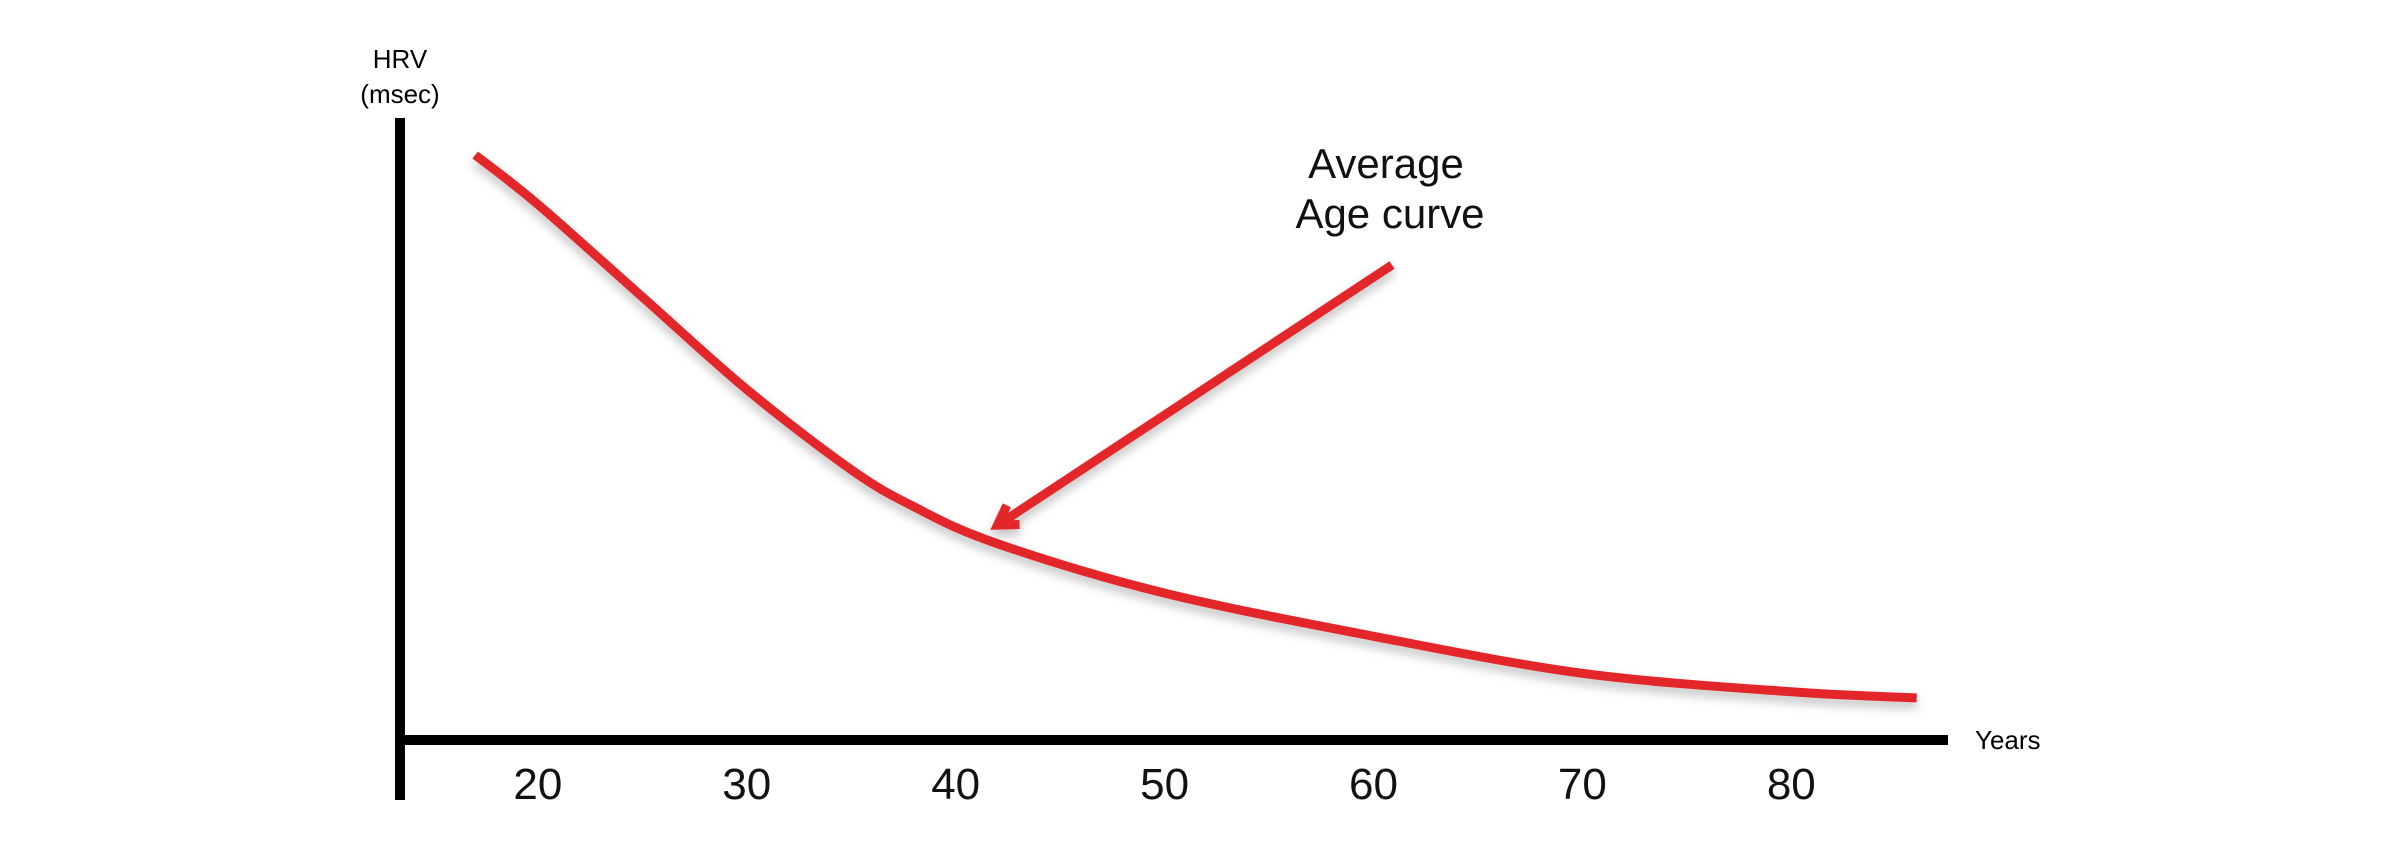  I want to click on x-tick-label: 80, so click(1791, 784).